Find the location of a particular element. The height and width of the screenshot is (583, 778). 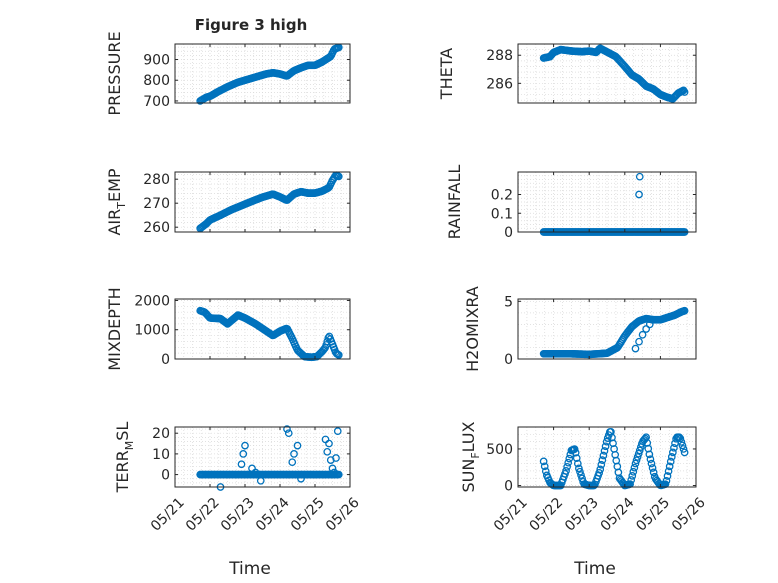

y-axis-label-h2omixra: H2OMIXRA is located at coordinates (472, 329).